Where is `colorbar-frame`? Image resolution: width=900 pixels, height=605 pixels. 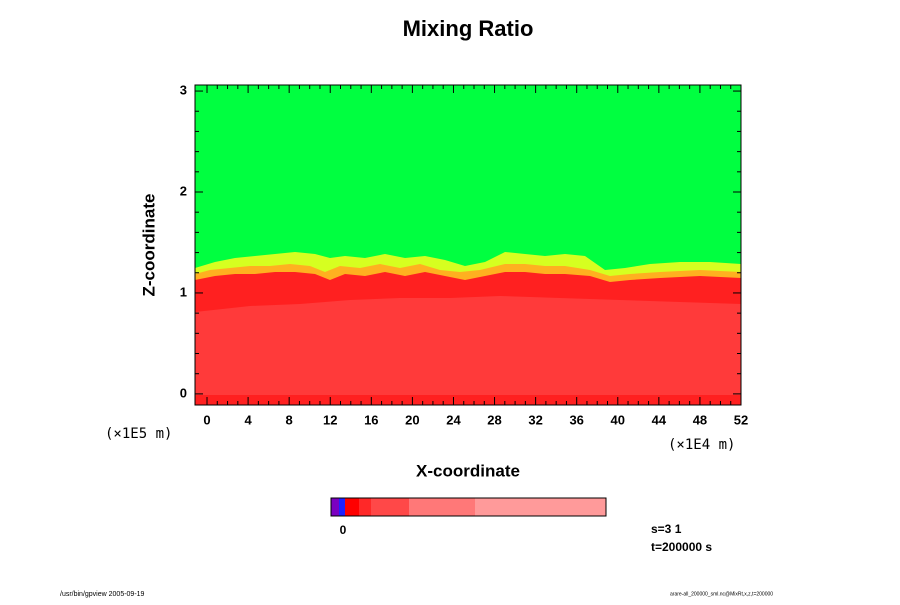
colorbar-frame is located at coordinates (468, 507).